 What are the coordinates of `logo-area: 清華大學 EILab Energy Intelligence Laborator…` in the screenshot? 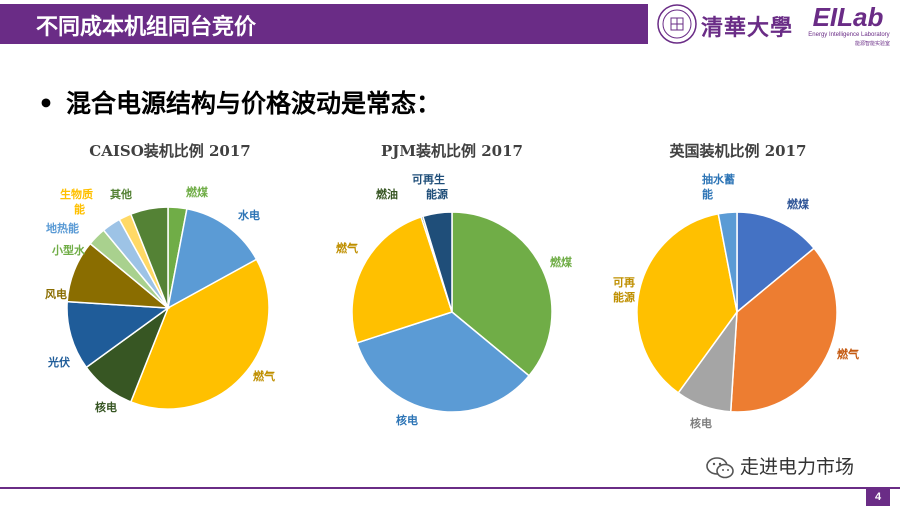 It's located at (775, 24).